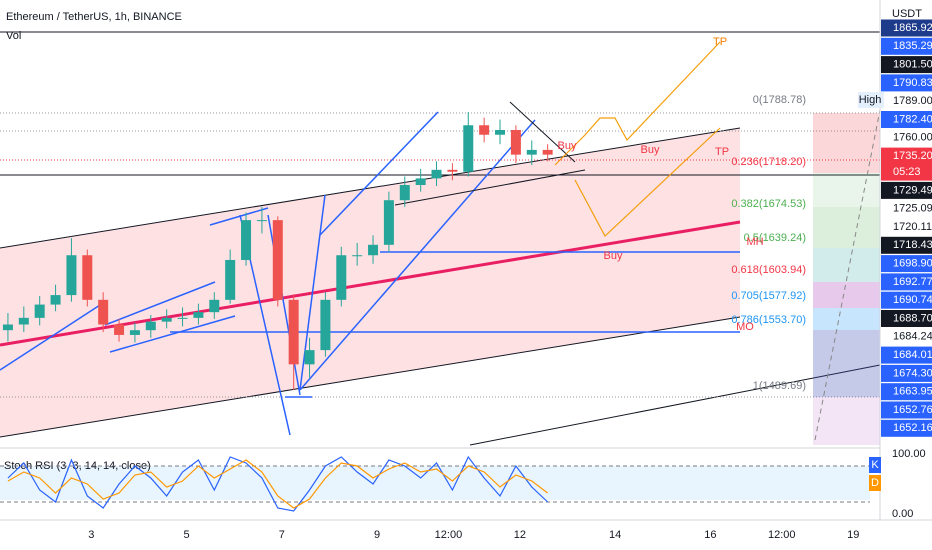  Describe the element at coordinates (912, 318) in the screenshot. I see `price-tag-label: 1688.70` at that location.